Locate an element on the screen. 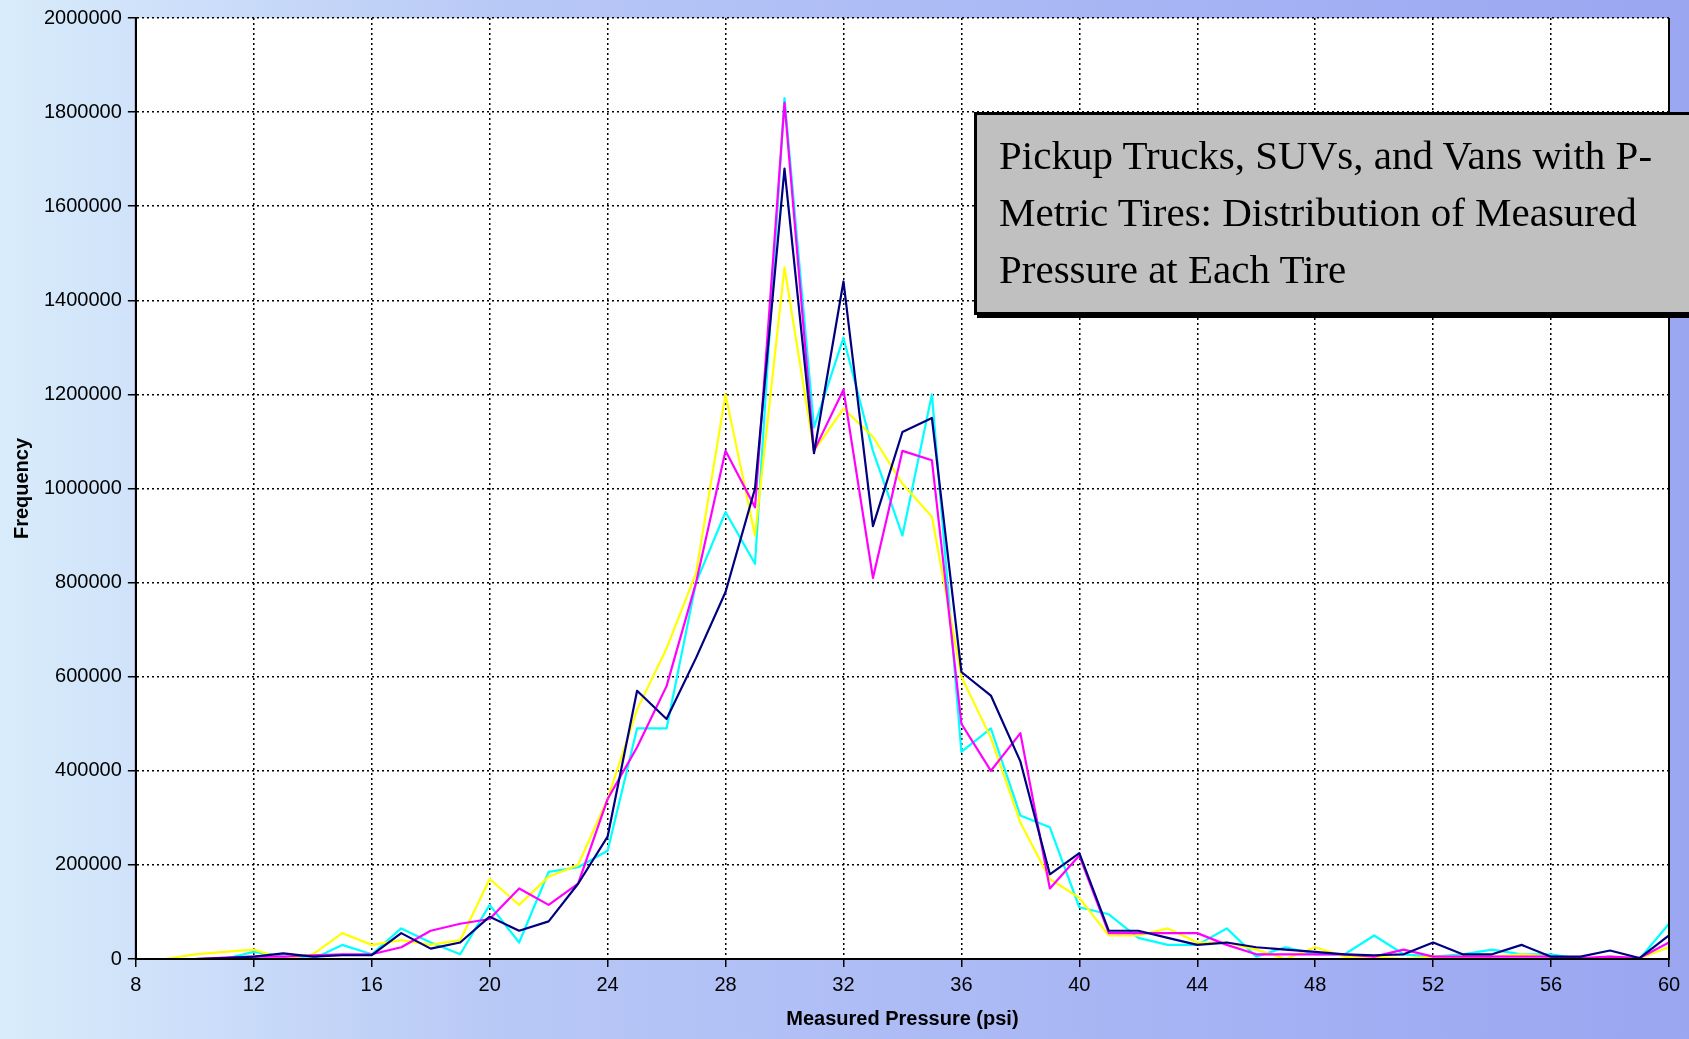 This screenshot has height=1039, width=1689. x-tick-label: 44 is located at coordinates (1197, 983).